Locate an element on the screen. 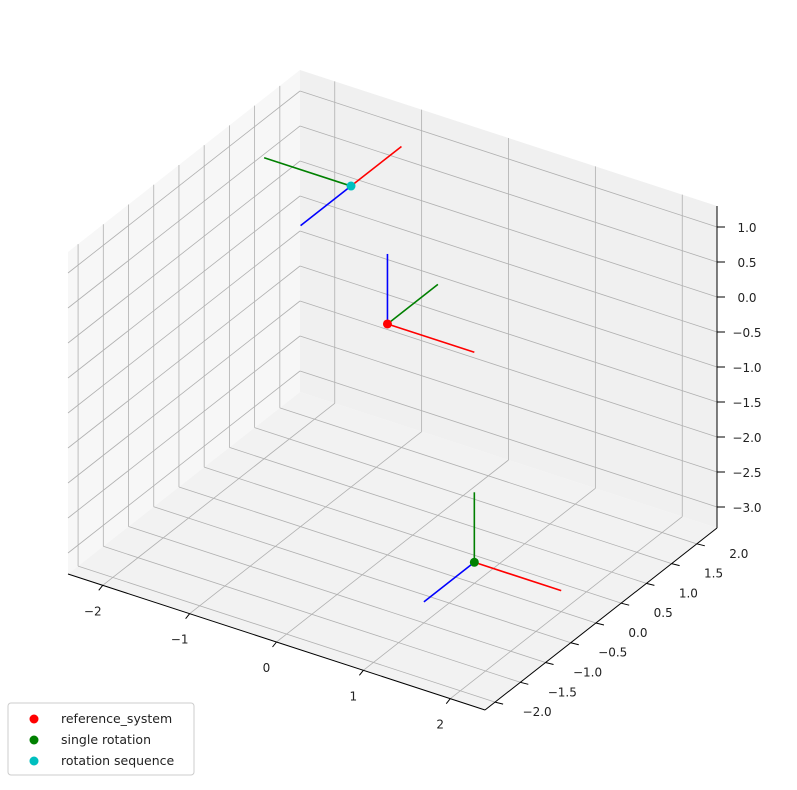  y-axis-line is located at coordinates (601, 619).